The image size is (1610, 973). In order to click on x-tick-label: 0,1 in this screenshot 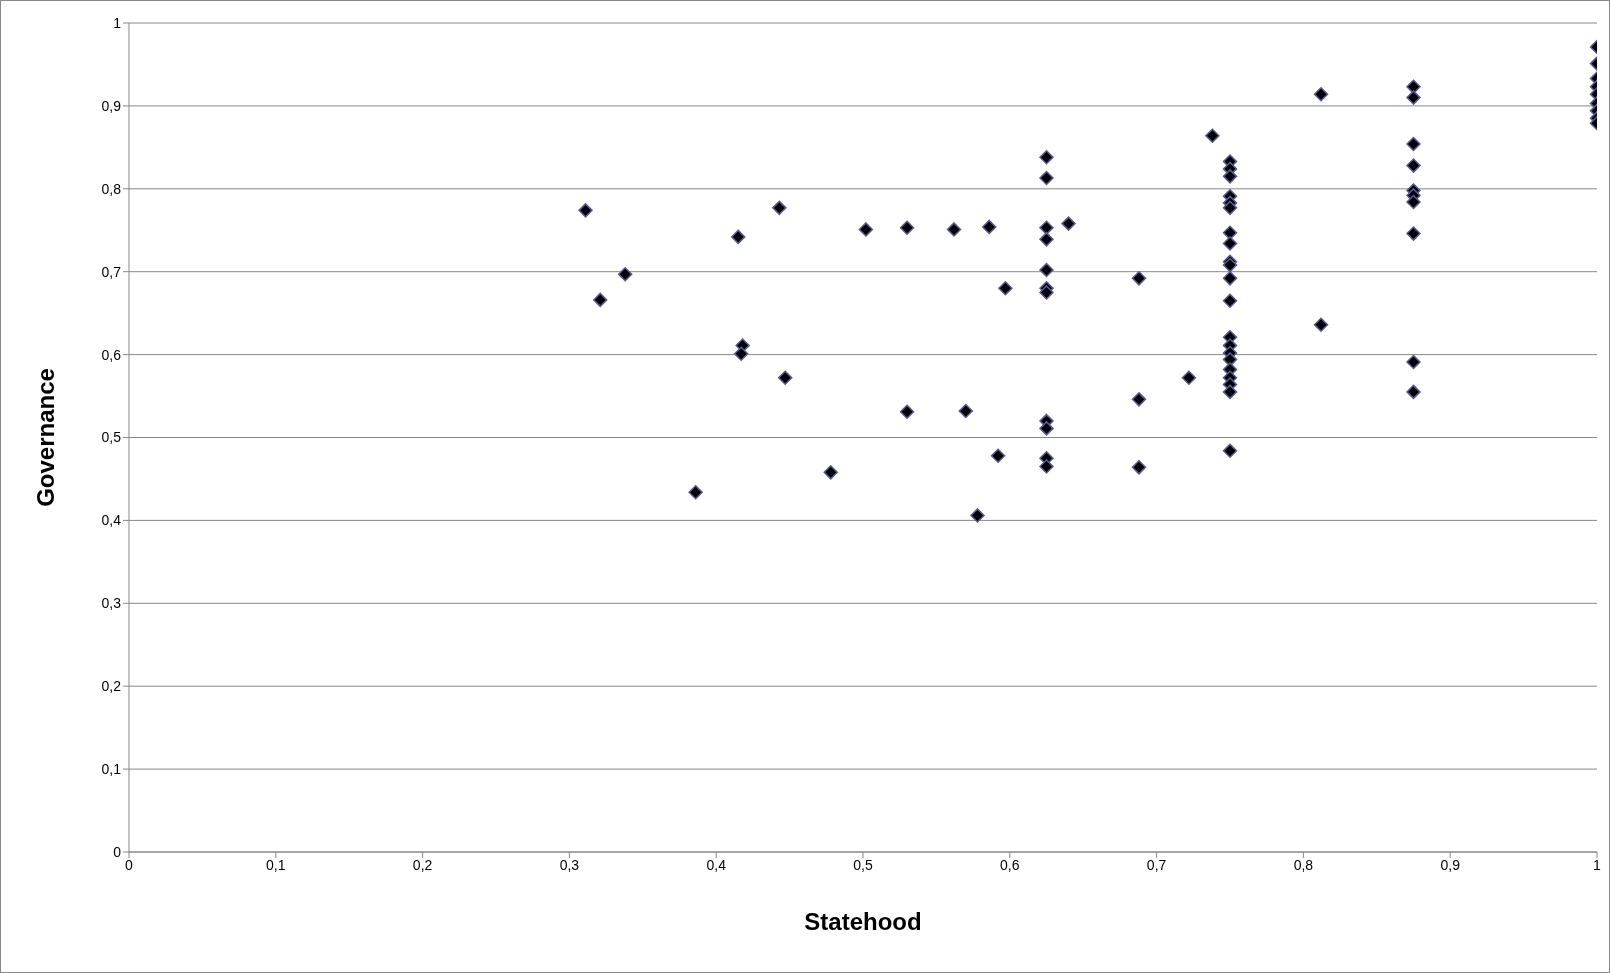, I will do `click(276, 864)`.